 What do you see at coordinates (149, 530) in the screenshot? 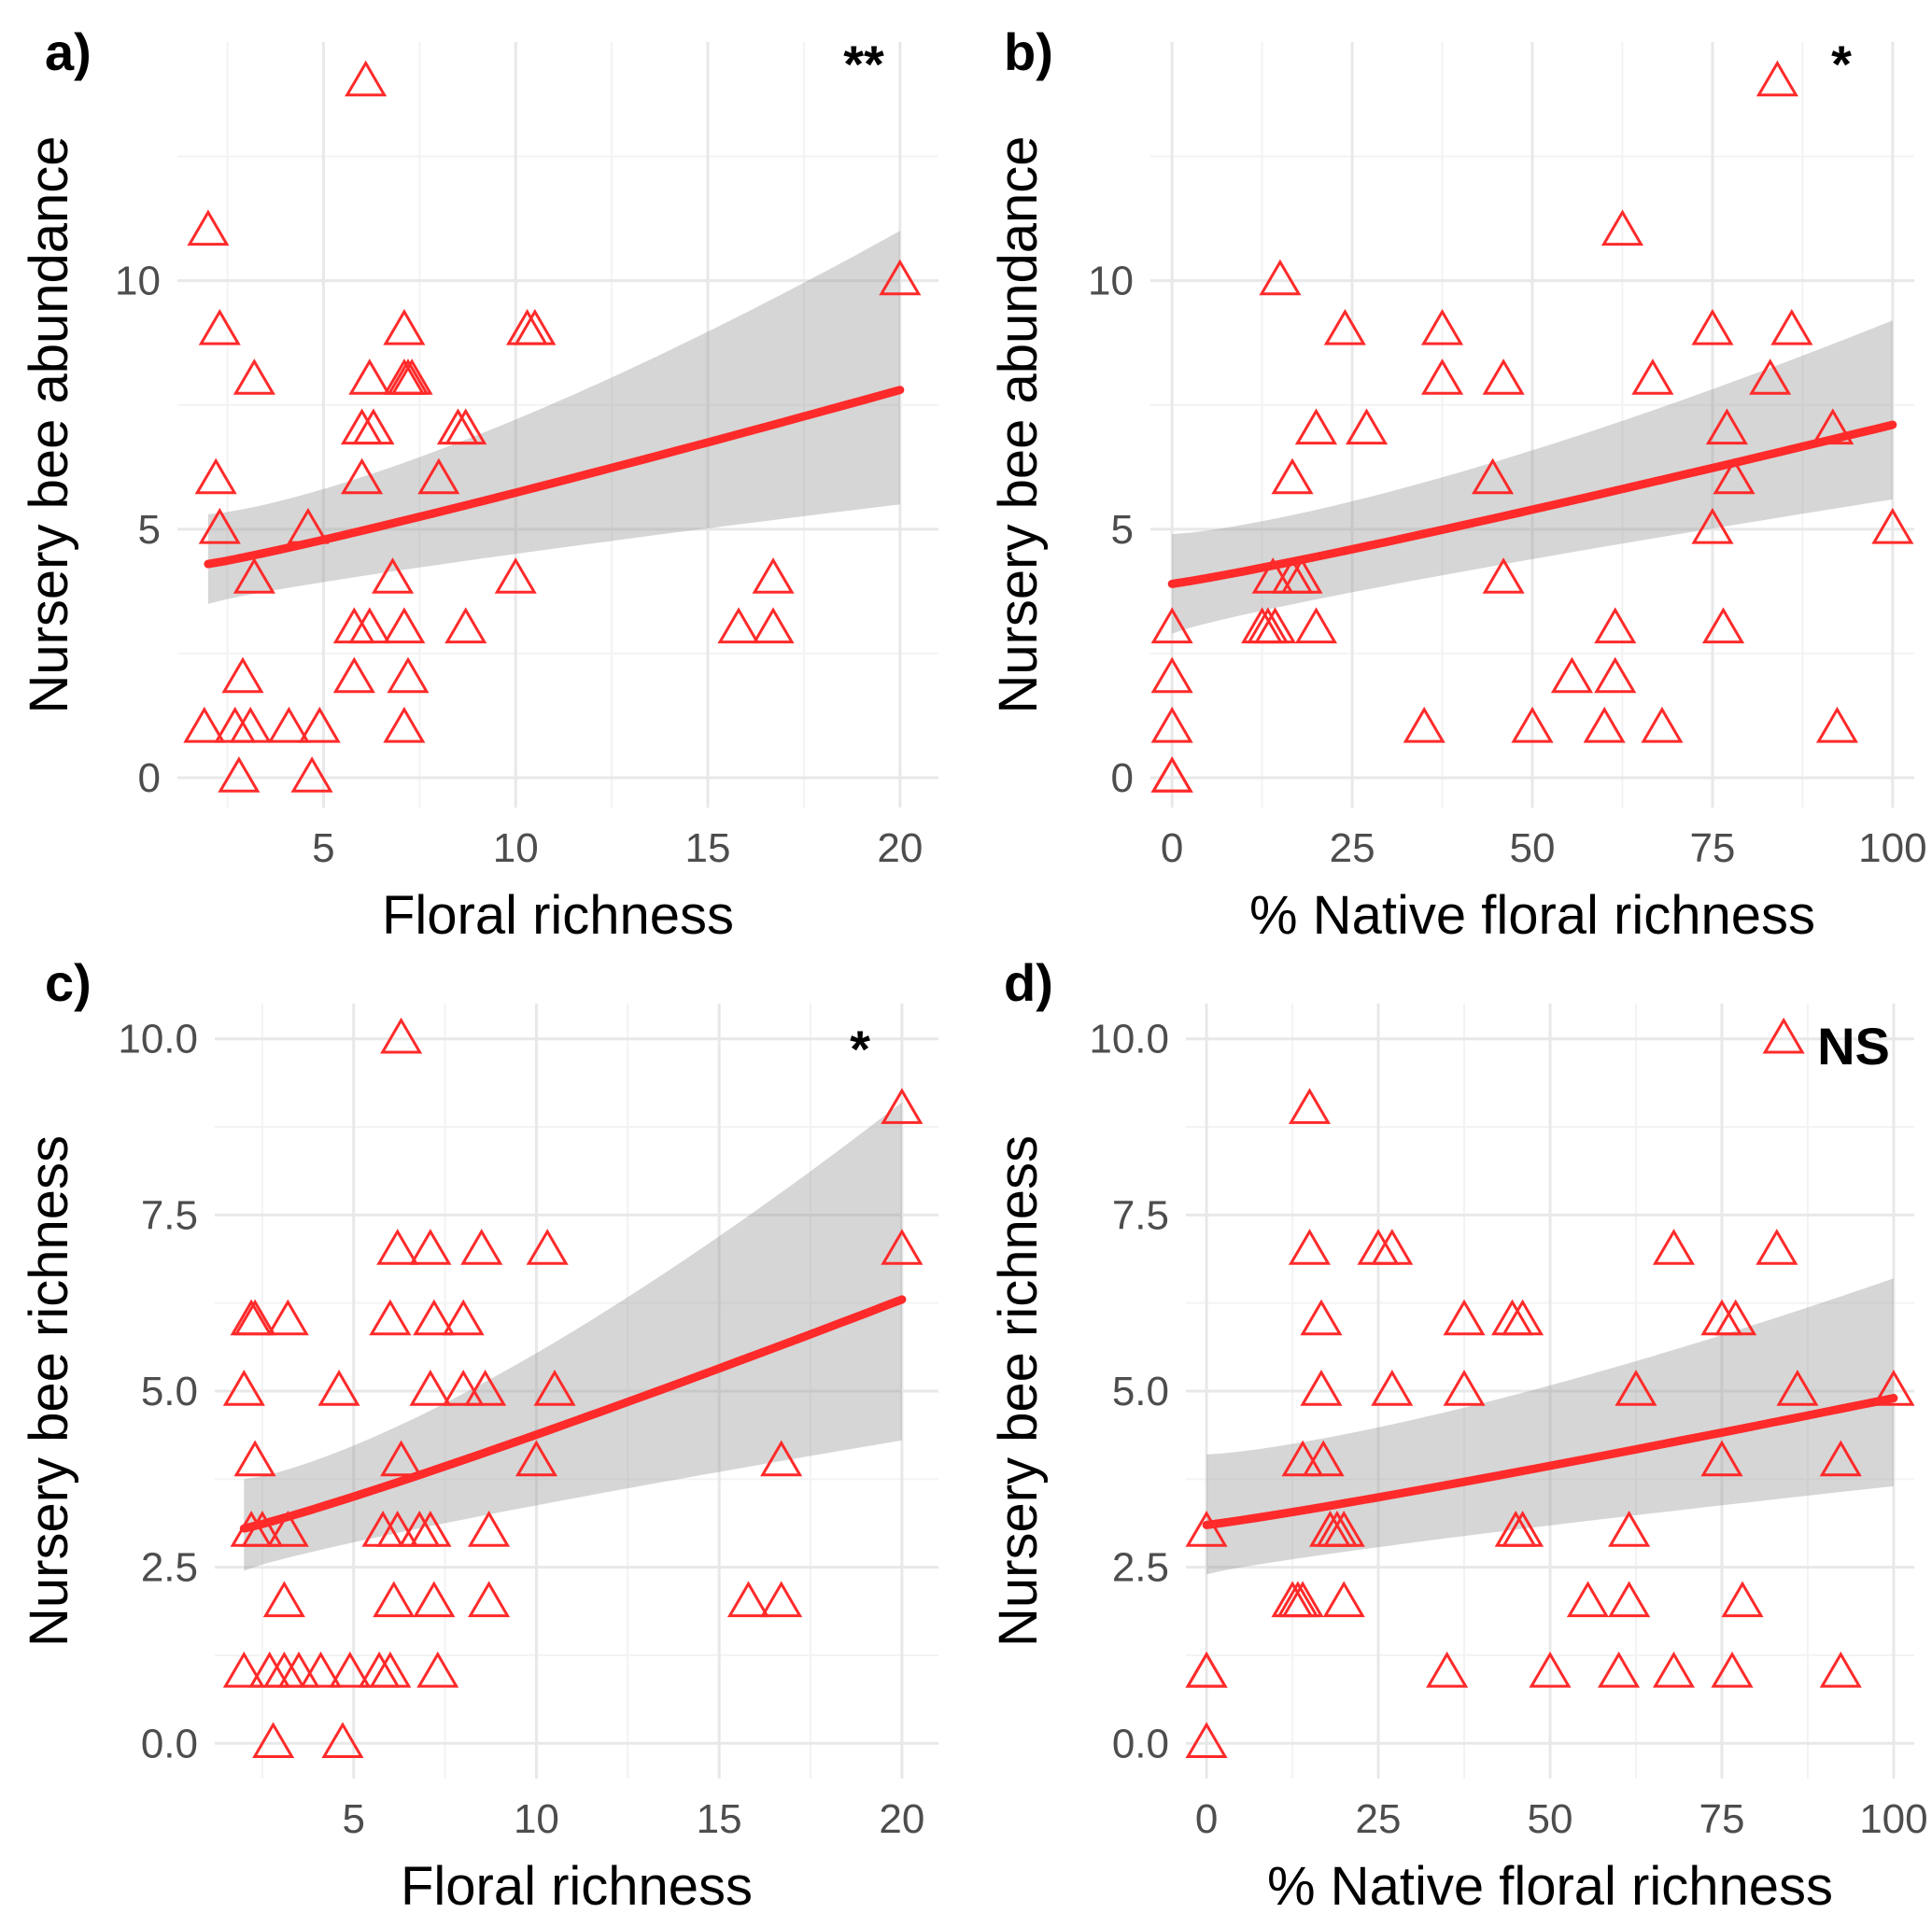
I see `y-tick-label: 5` at bounding box center [149, 530].